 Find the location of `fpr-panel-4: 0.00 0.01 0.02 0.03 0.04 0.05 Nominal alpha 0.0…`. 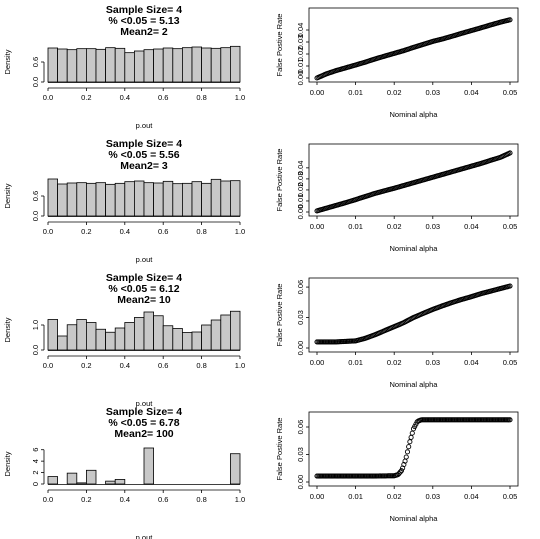

fpr-panel-4: 0.00 0.01 0.02 0.03 0.04 0.05 Nominal alpha 0.0… is located at coordinates (397, 467).